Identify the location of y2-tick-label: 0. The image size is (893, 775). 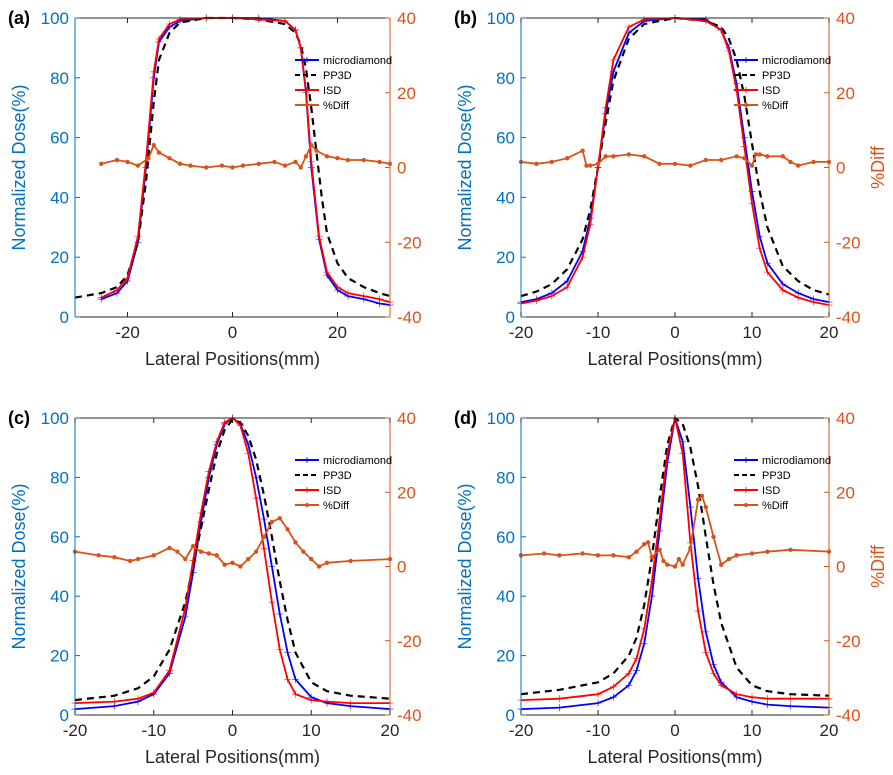
(401, 168).